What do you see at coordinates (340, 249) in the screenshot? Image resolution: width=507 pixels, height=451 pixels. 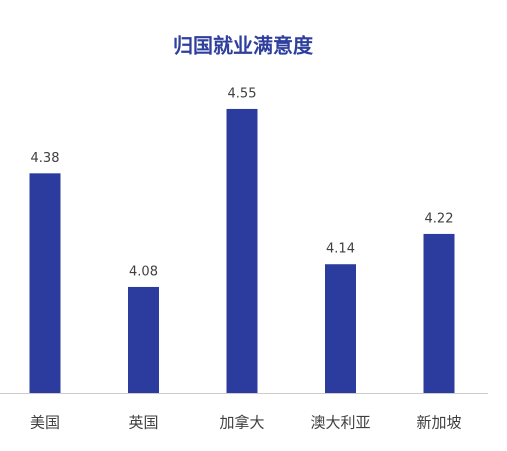 I see `data-label: 4.14` at bounding box center [340, 249].